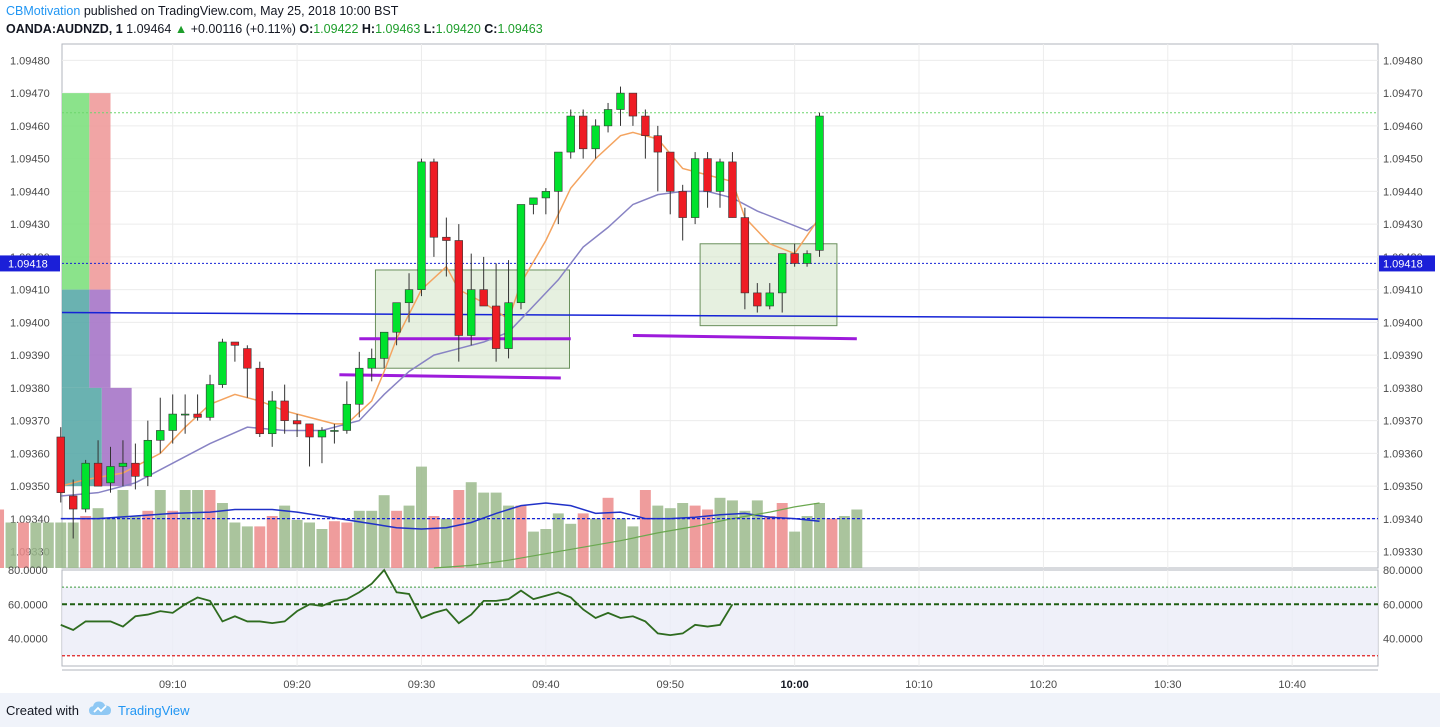 Image resolution: width=1440 pixels, height=727 pixels. Describe the element at coordinates (297, 685) in the screenshot. I see `x-tick-label: 09:20` at that location.